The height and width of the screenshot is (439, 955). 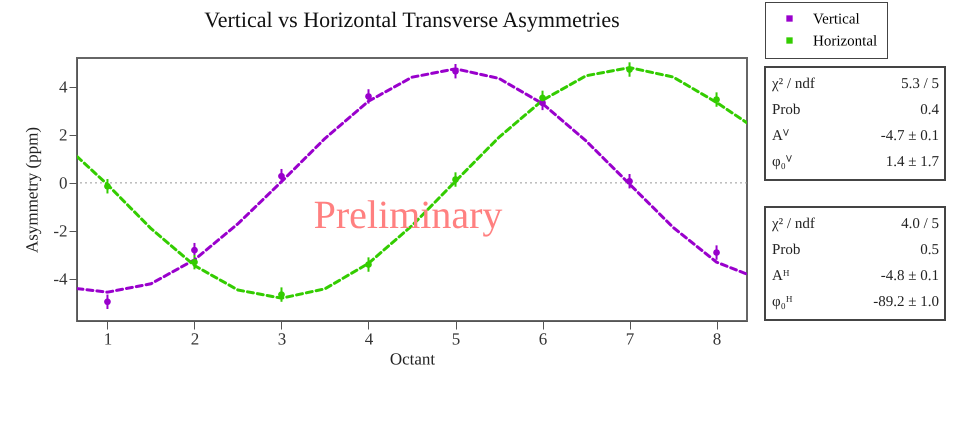 What do you see at coordinates (60, 278) in the screenshot?
I see `y-tick-label: -4` at bounding box center [60, 278].